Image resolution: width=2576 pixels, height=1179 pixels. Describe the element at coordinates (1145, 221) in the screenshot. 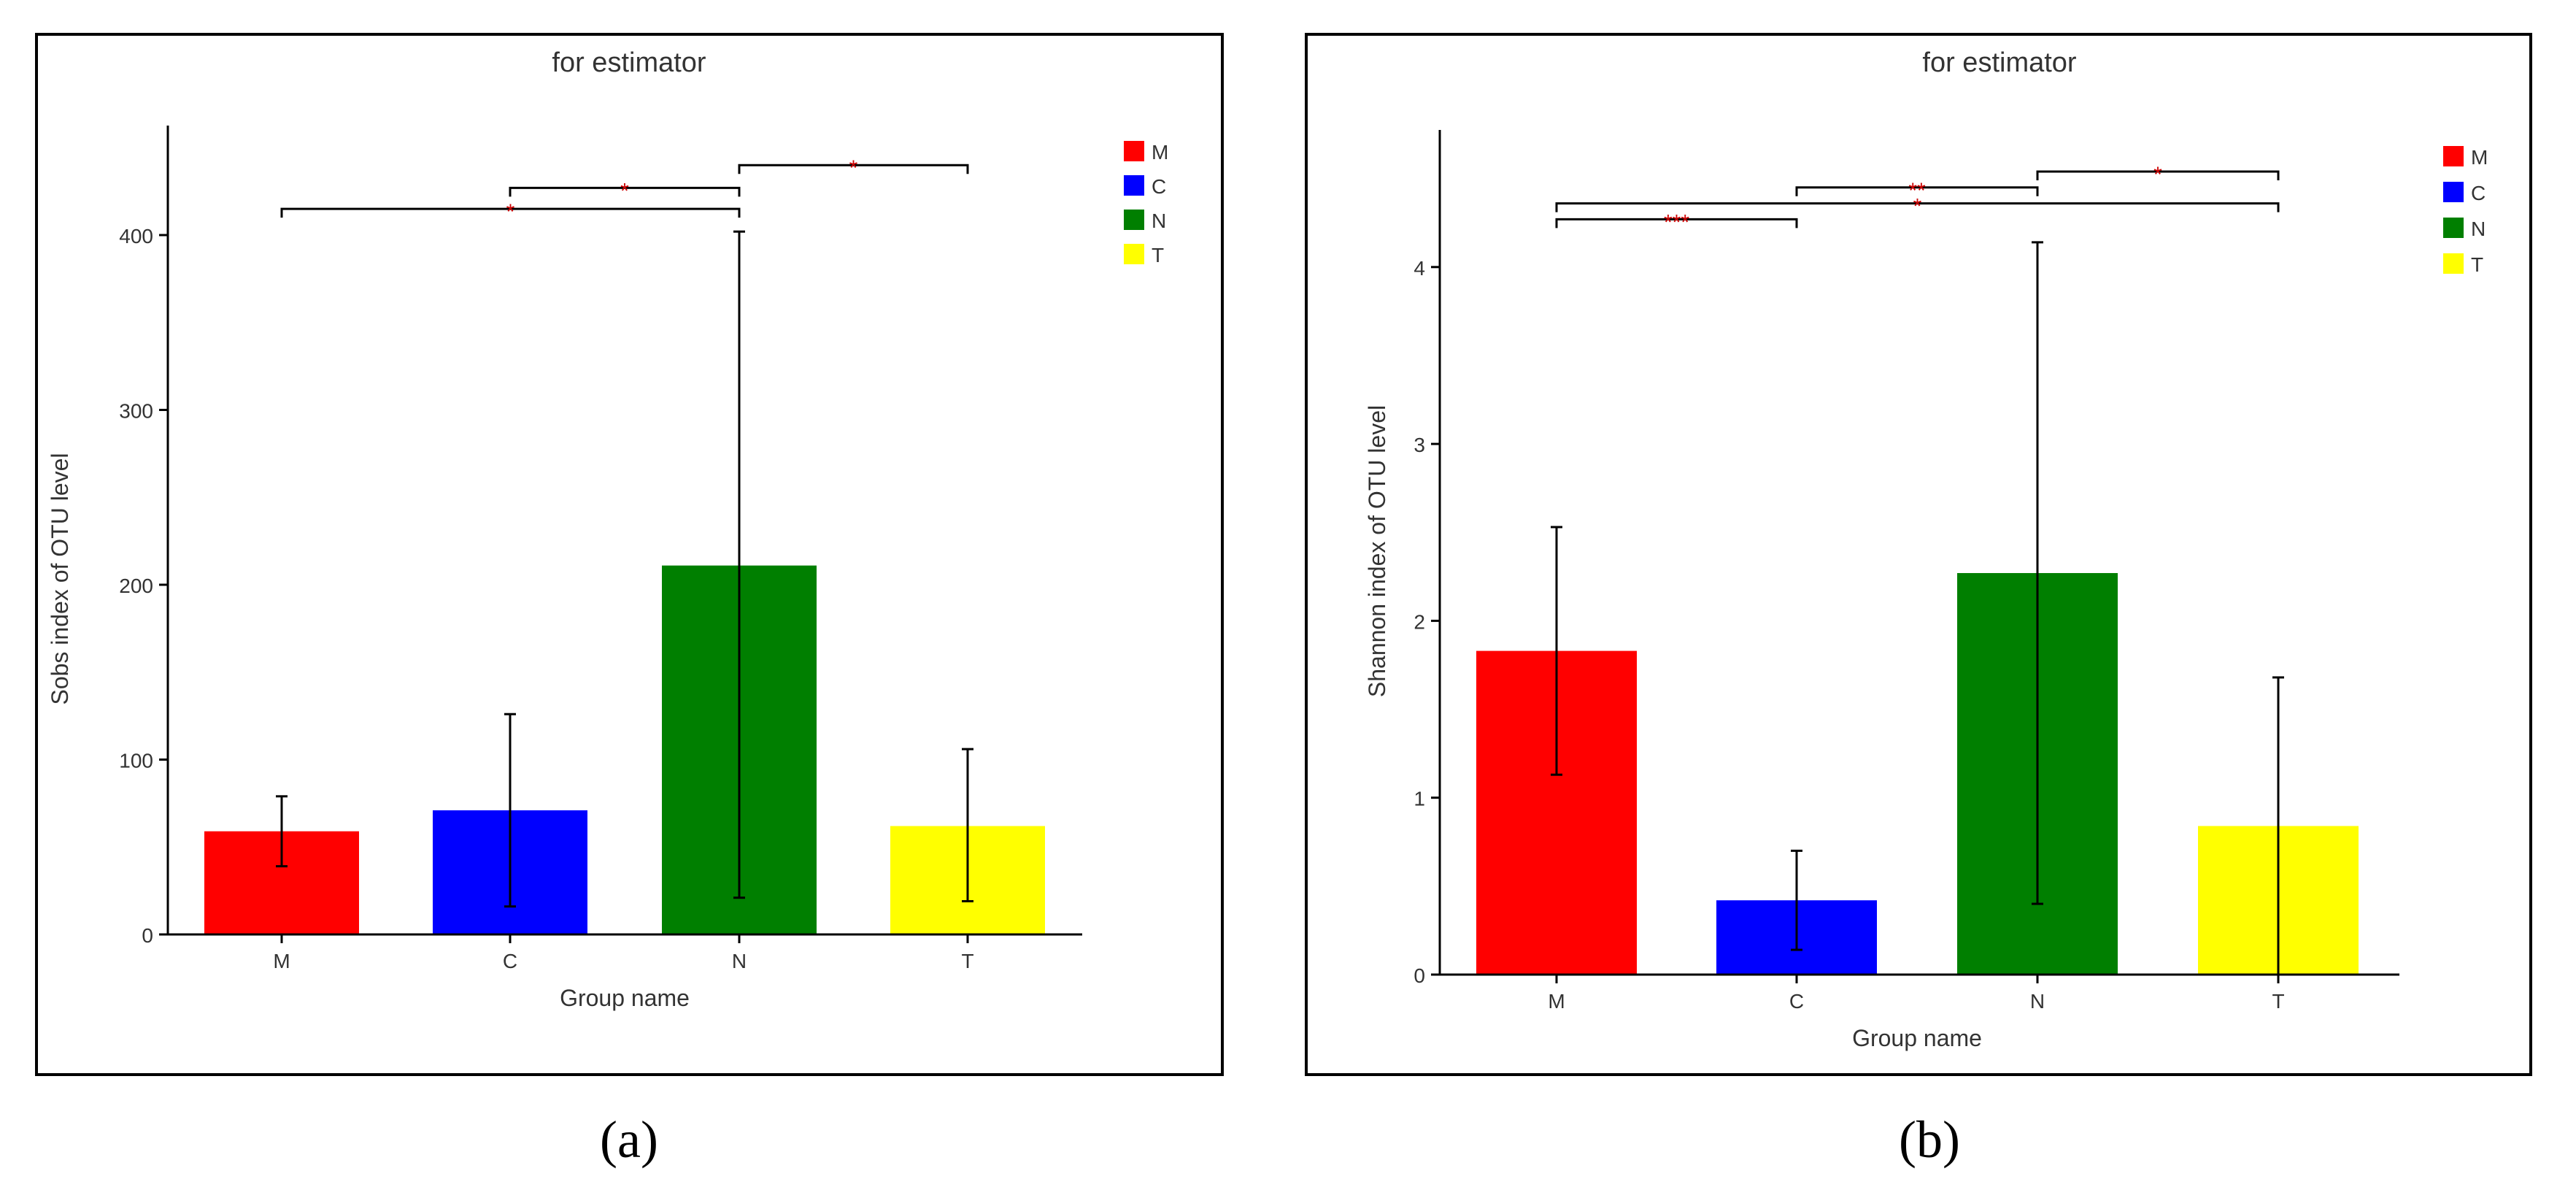

I see `panel-a-legend-item-n: N` at that location.